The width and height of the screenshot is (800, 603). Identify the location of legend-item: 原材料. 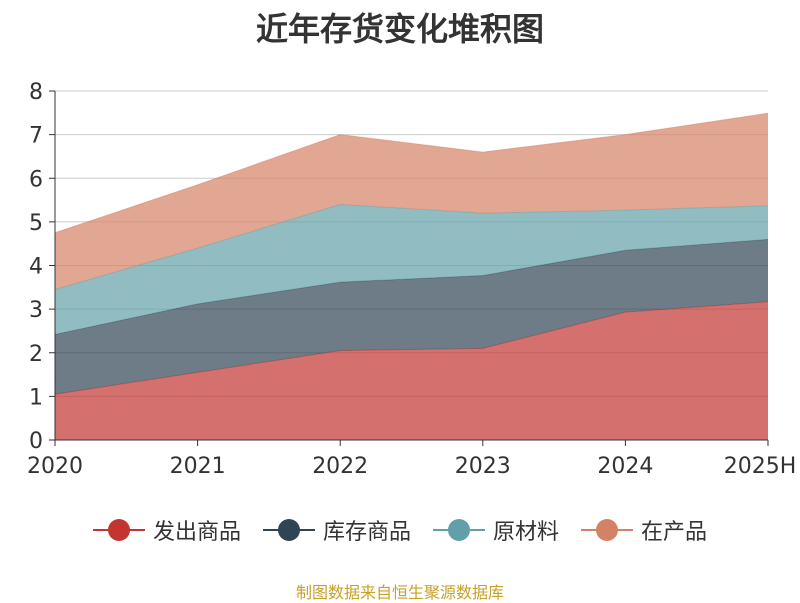
(496, 530).